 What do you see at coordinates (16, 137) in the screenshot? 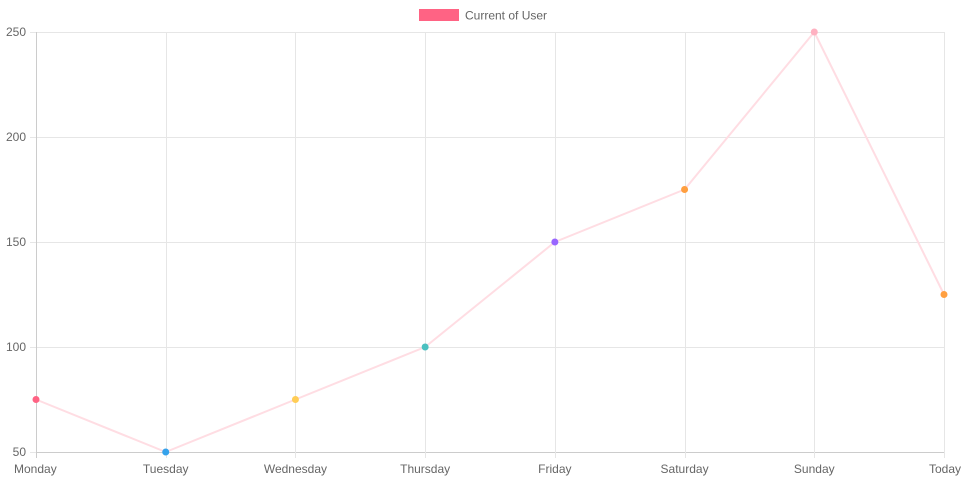
I see `y-tick-label: 200` at bounding box center [16, 137].